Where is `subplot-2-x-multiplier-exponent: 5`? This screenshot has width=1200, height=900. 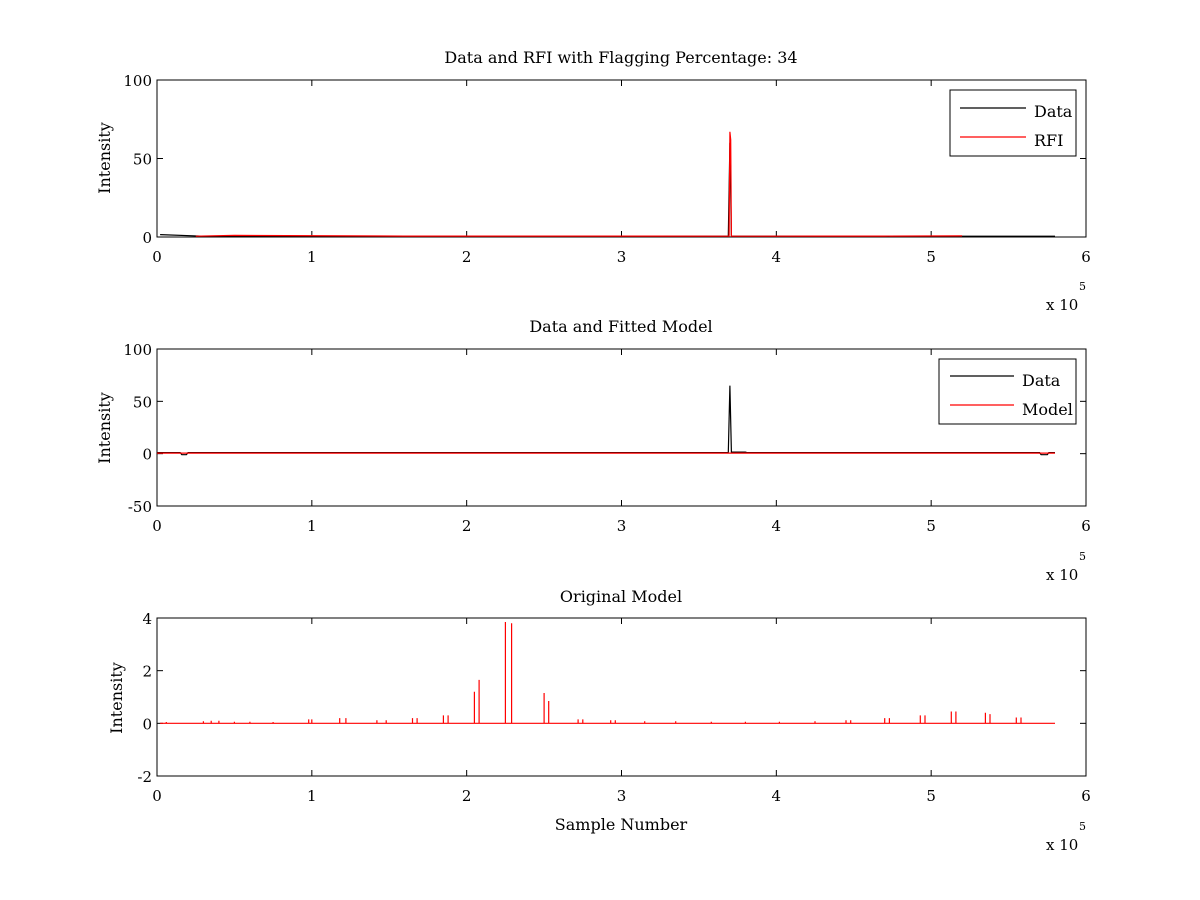 subplot-2-x-multiplier-exponent: 5 is located at coordinates (1082, 556).